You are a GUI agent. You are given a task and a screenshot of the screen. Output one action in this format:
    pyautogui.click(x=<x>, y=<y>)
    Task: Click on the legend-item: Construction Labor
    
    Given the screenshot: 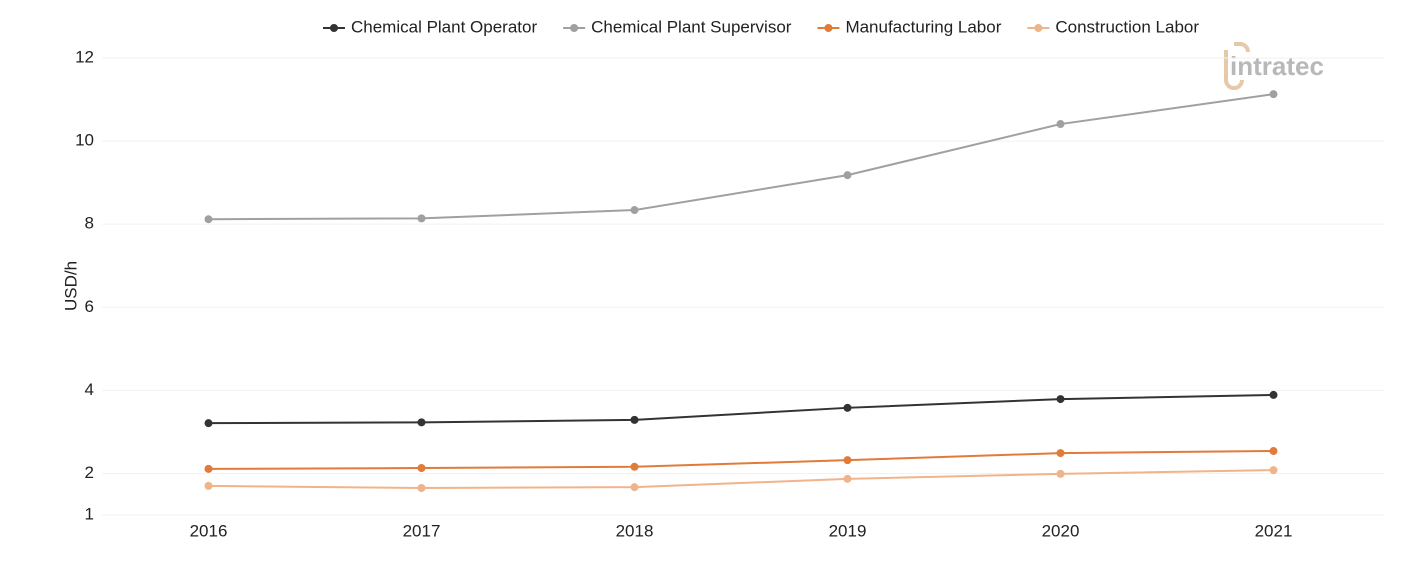 What is the action you would take?
    pyautogui.click(x=1113, y=26)
    